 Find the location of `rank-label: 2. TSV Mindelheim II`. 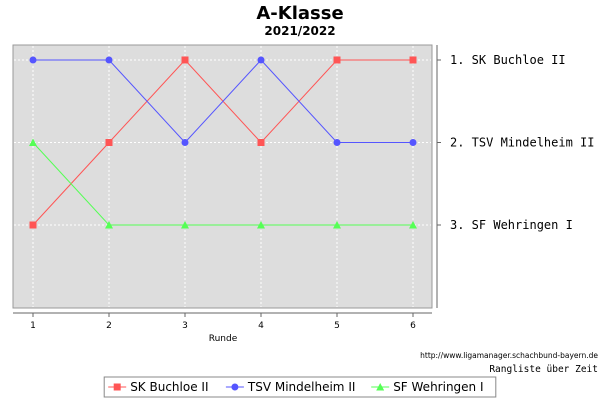

rank-label: 2. TSV Mindelheim II is located at coordinates (522, 143).